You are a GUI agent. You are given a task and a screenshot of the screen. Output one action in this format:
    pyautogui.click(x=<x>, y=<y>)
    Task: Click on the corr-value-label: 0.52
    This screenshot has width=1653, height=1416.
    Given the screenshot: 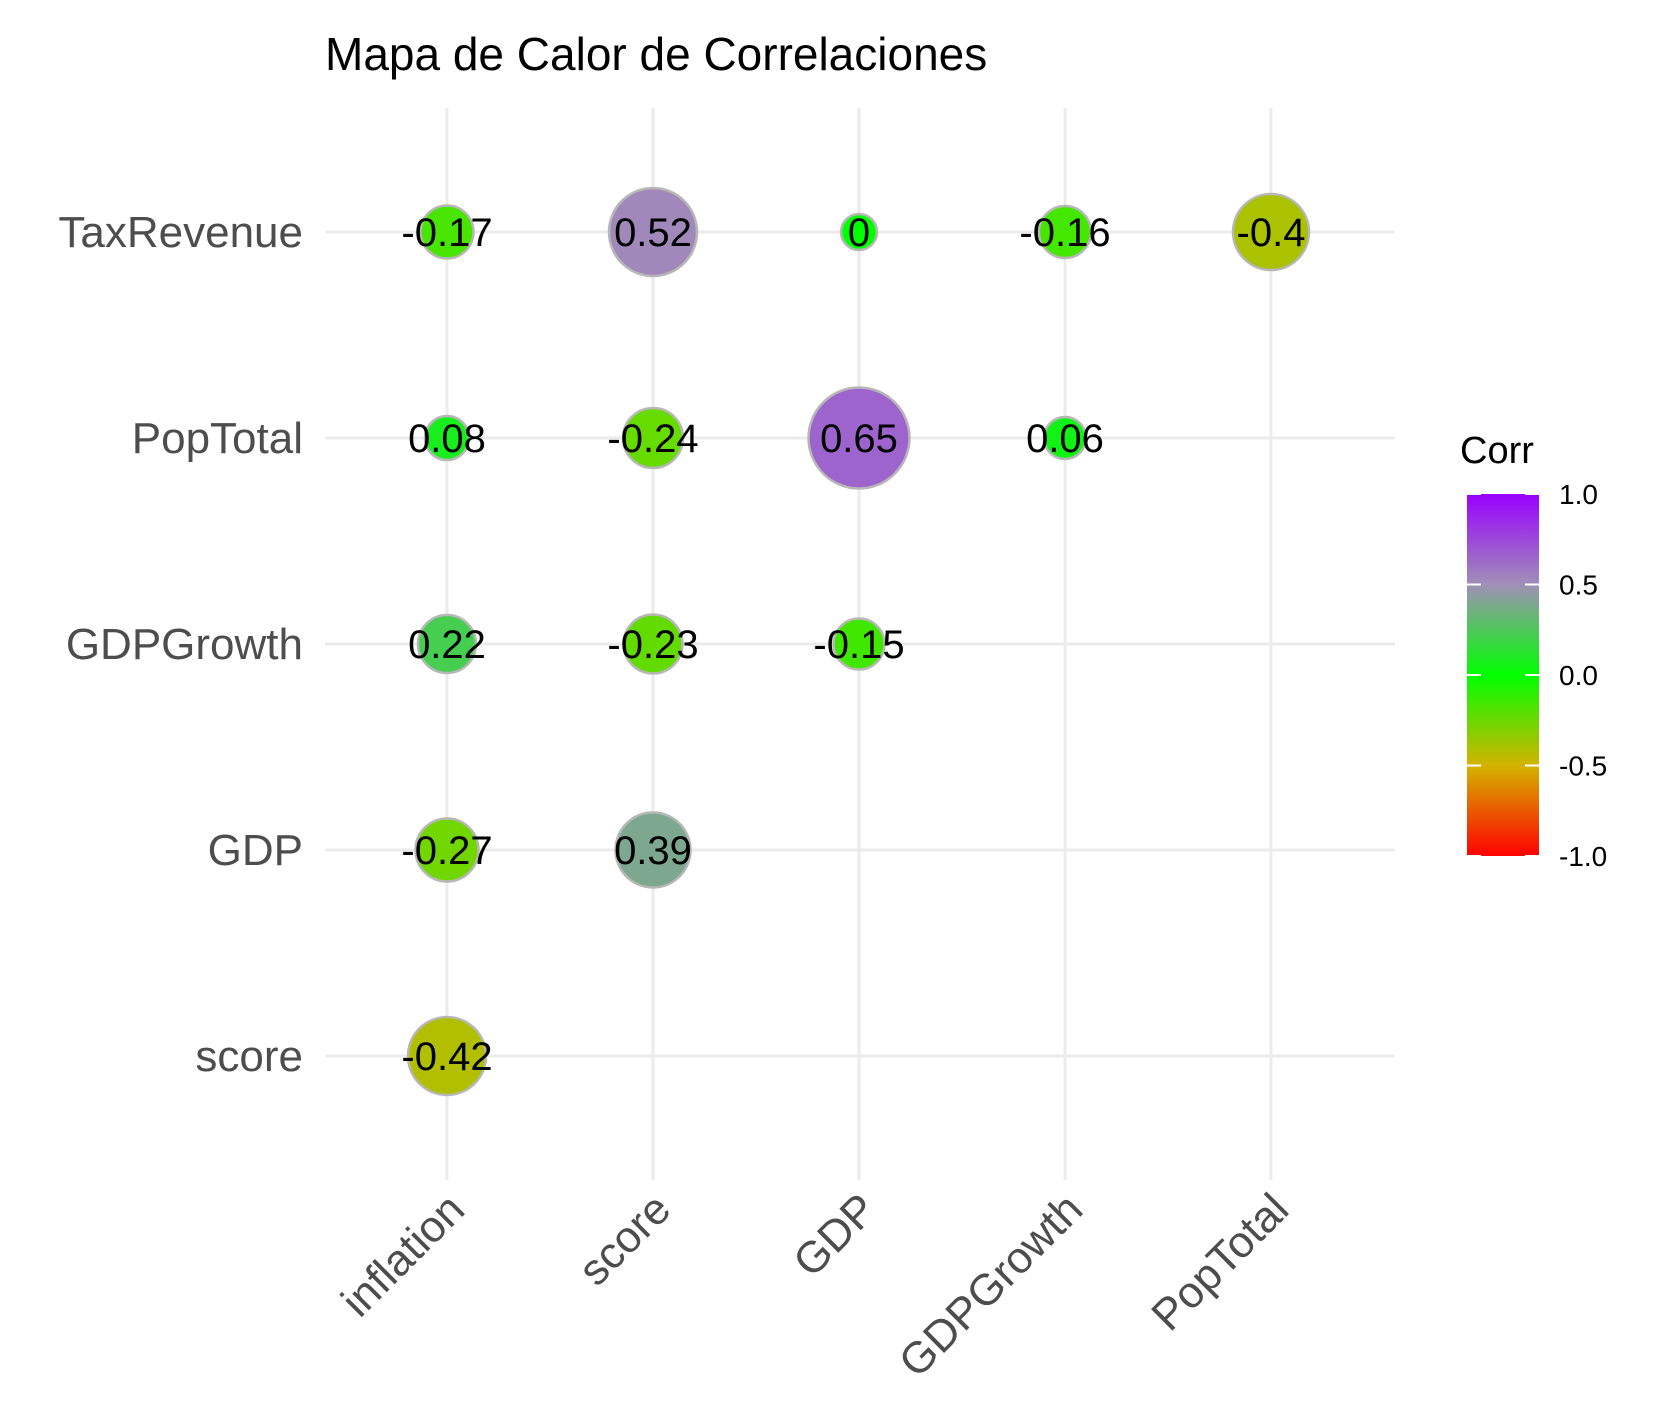 What is the action you would take?
    pyautogui.click(x=653, y=233)
    